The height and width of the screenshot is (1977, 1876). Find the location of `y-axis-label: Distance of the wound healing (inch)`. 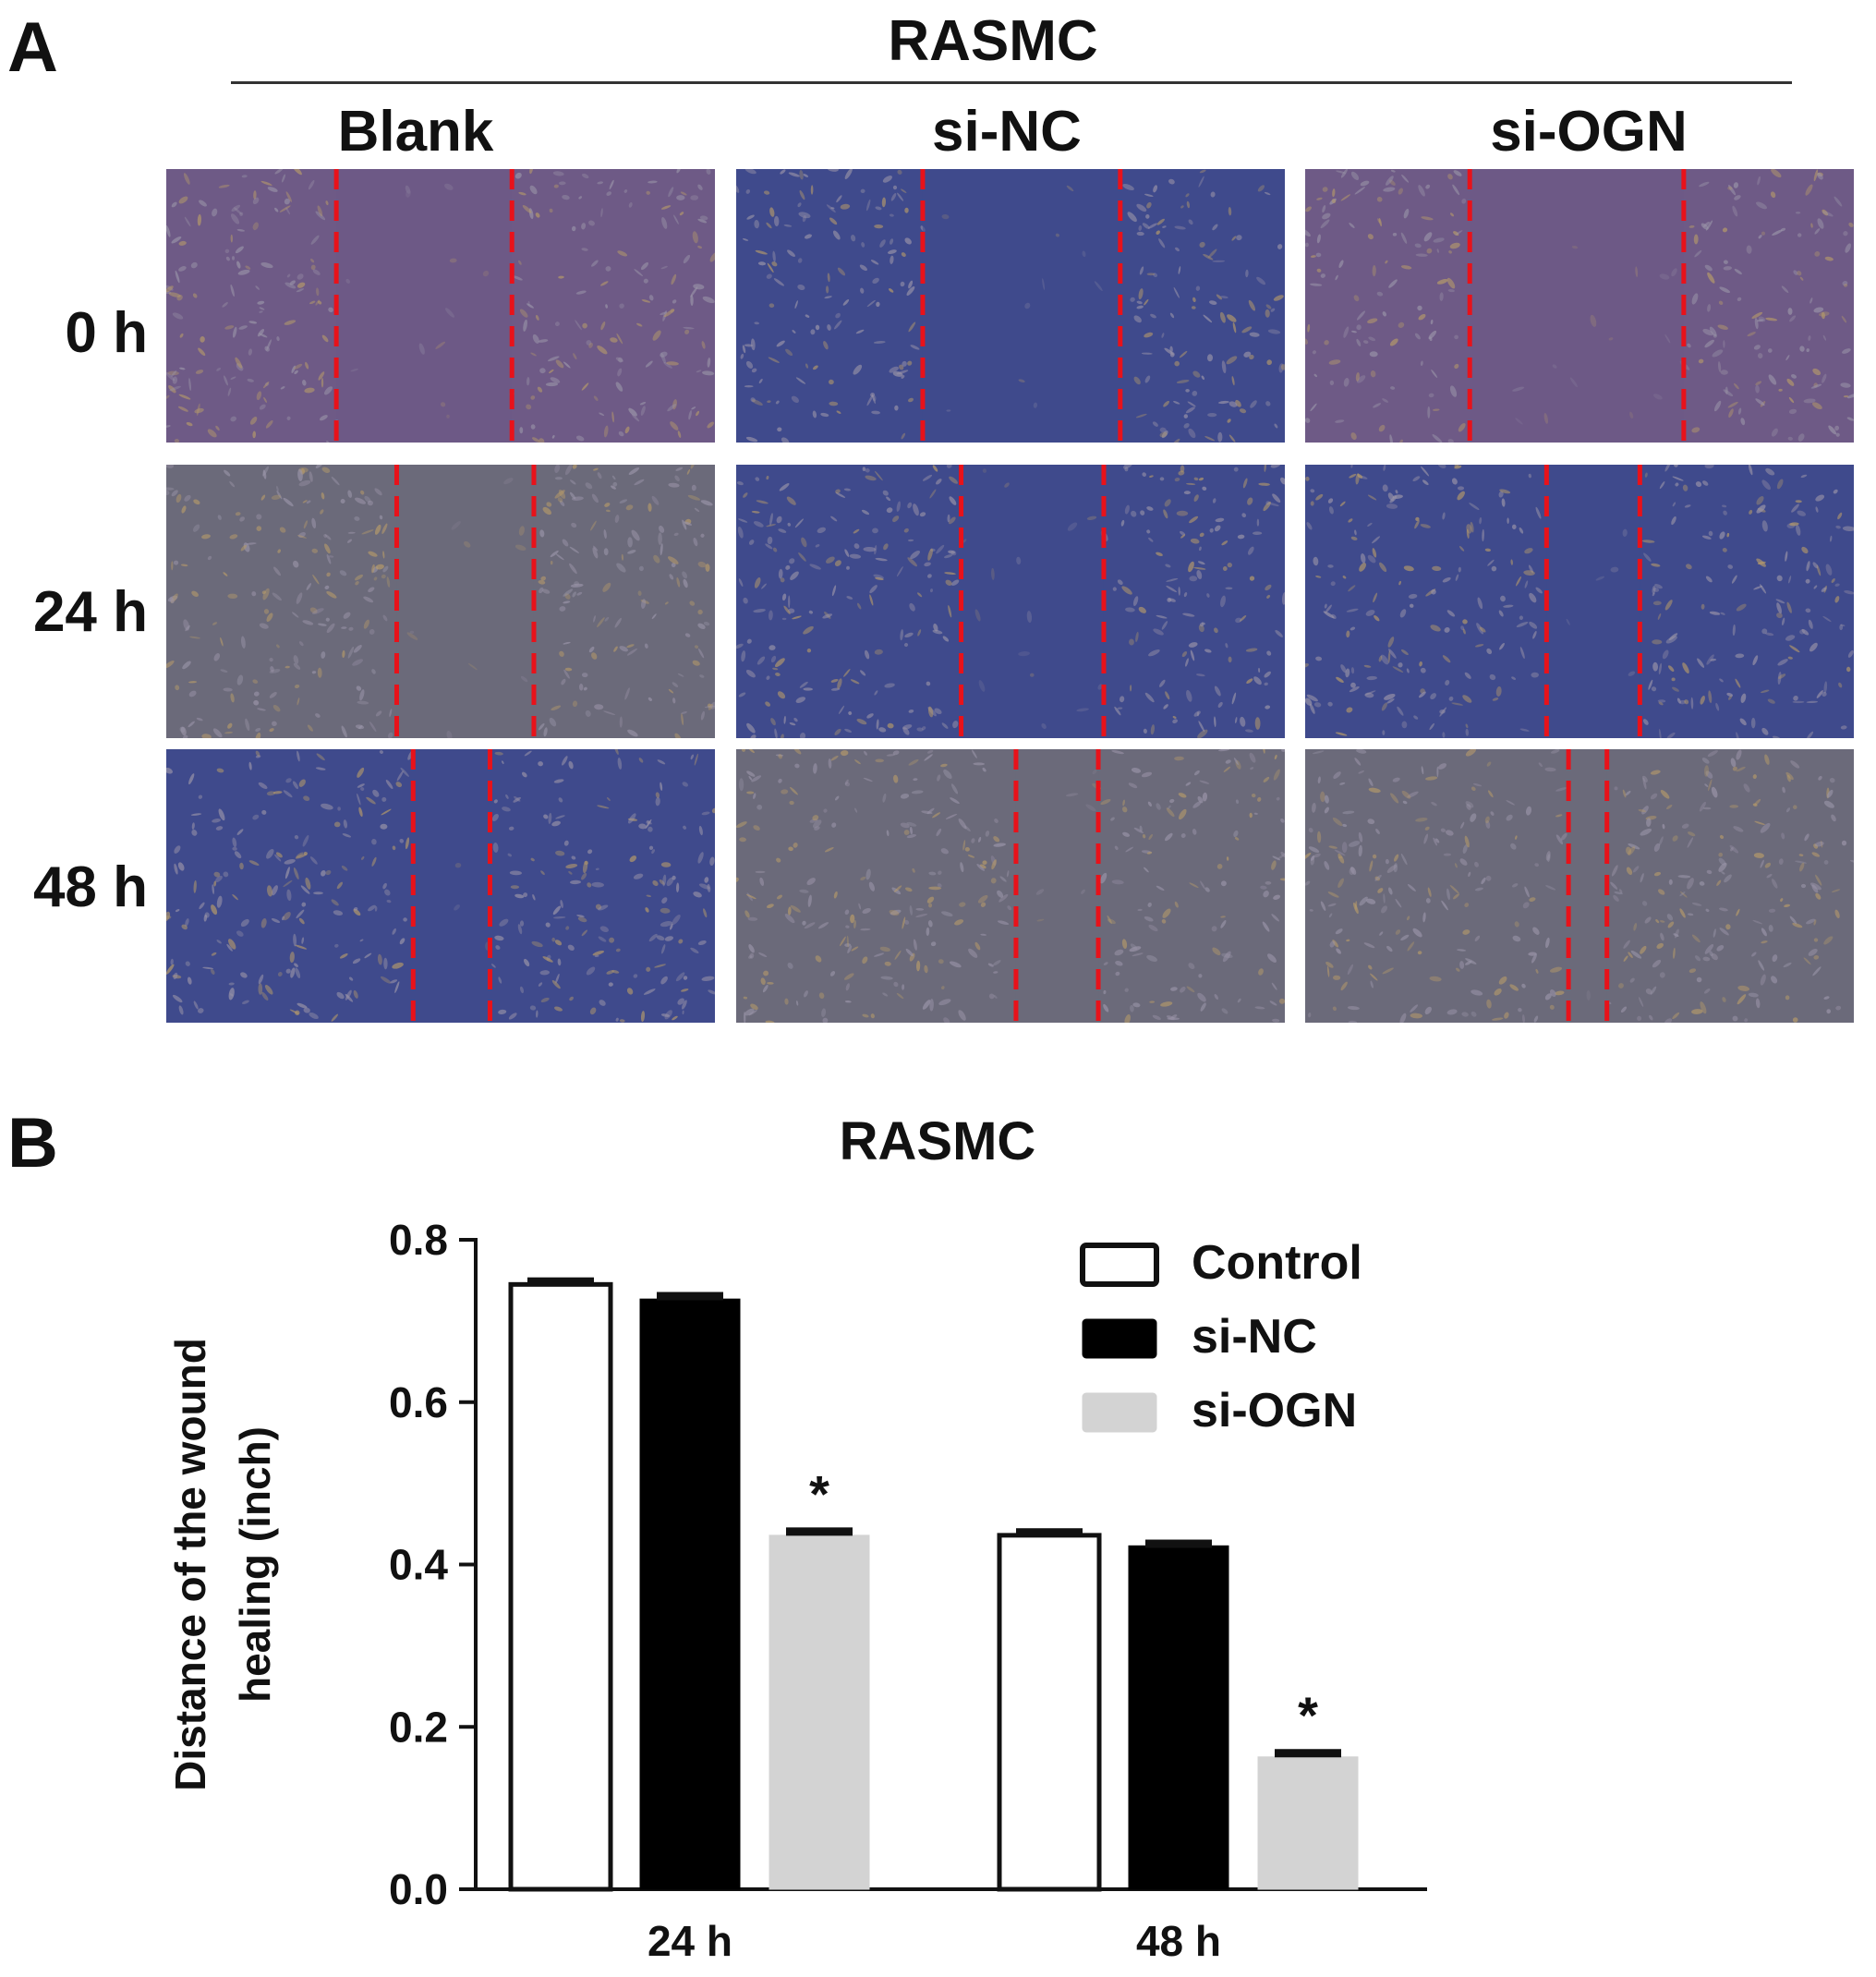

y-axis-label: Distance of the wound healing (inch) is located at coordinates (222, 1564).